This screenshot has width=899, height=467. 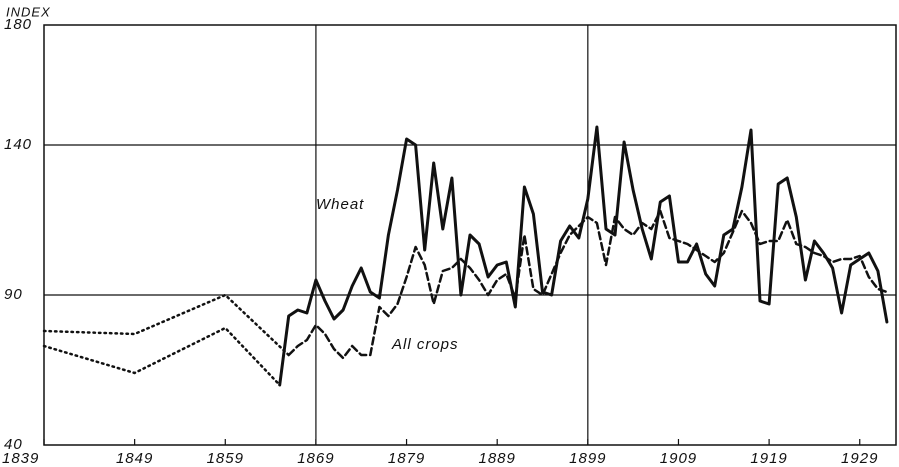 What do you see at coordinates (340, 204) in the screenshot?
I see `wheat-annotation: Wheat` at bounding box center [340, 204].